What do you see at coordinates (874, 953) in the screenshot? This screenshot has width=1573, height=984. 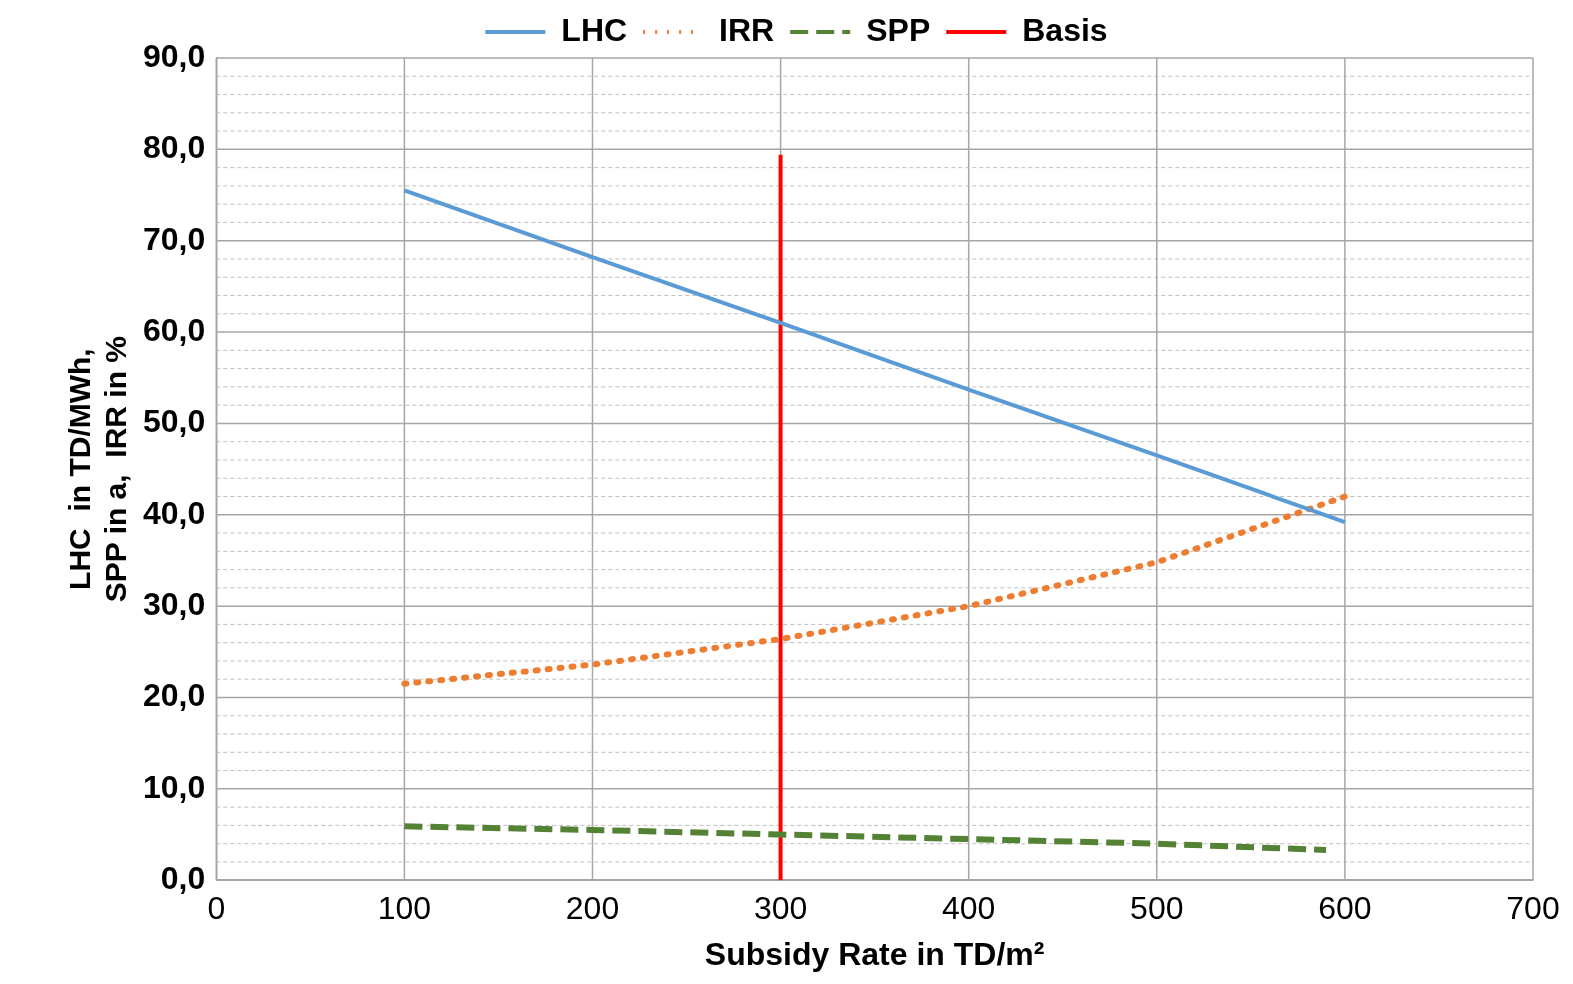 I see `x-axis-title: Subsidy Rate in TD/m²` at bounding box center [874, 953].